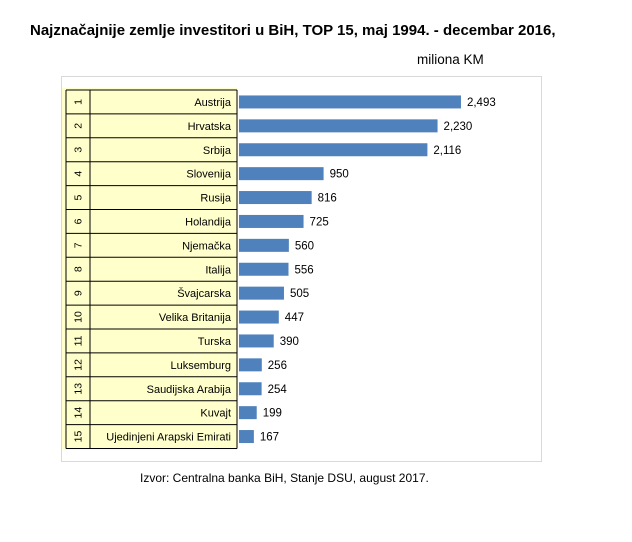 This screenshot has width=632, height=542. Describe the element at coordinates (79, 365) in the screenshot. I see `rank-label: 12` at that location.